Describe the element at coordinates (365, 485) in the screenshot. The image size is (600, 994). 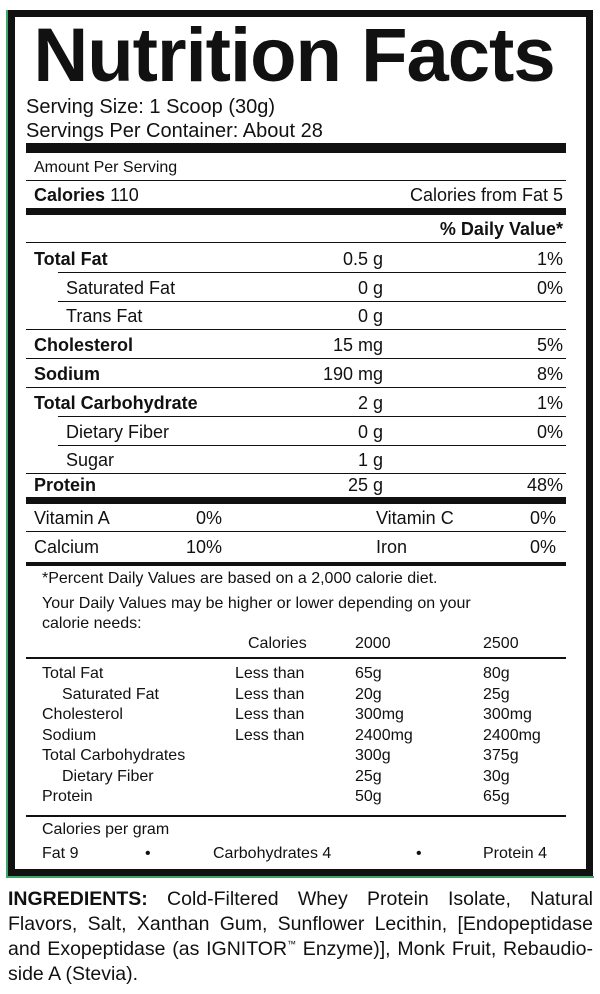
I see `nutrient-amount: 25 g` at that location.